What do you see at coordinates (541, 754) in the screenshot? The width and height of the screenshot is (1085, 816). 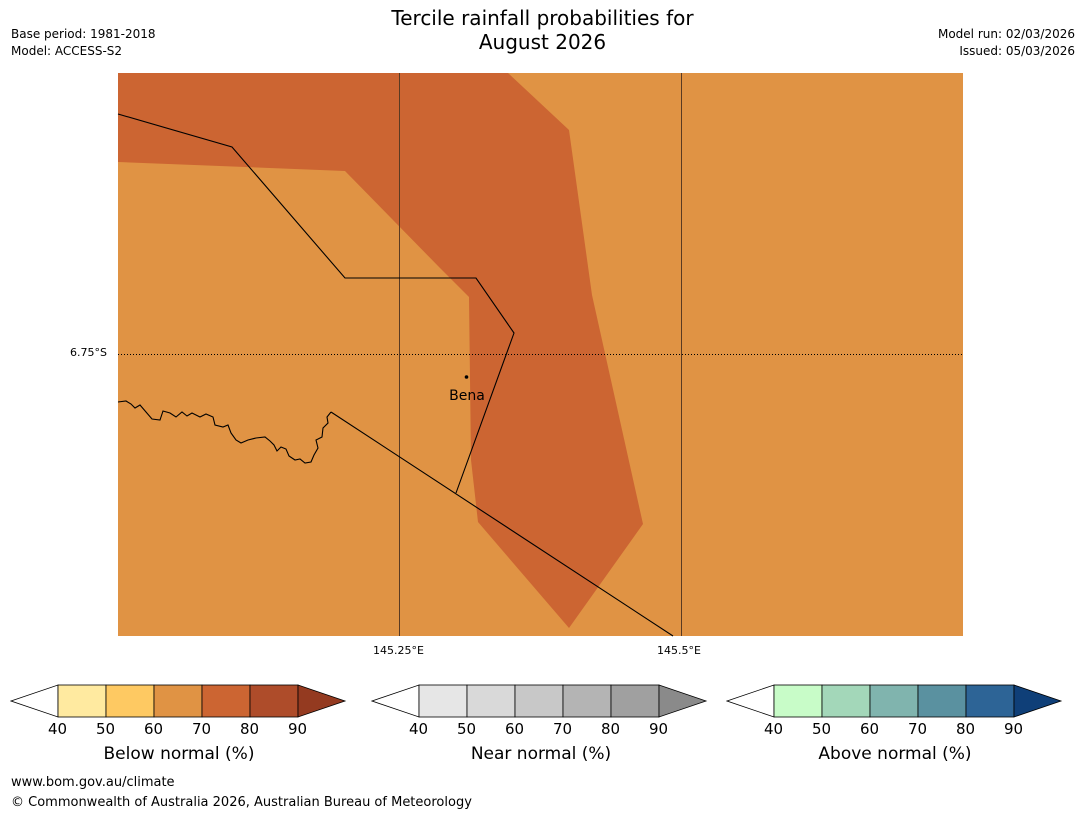 I see `colorbar-title-near: Near normal (%)` at bounding box center [541, 754].